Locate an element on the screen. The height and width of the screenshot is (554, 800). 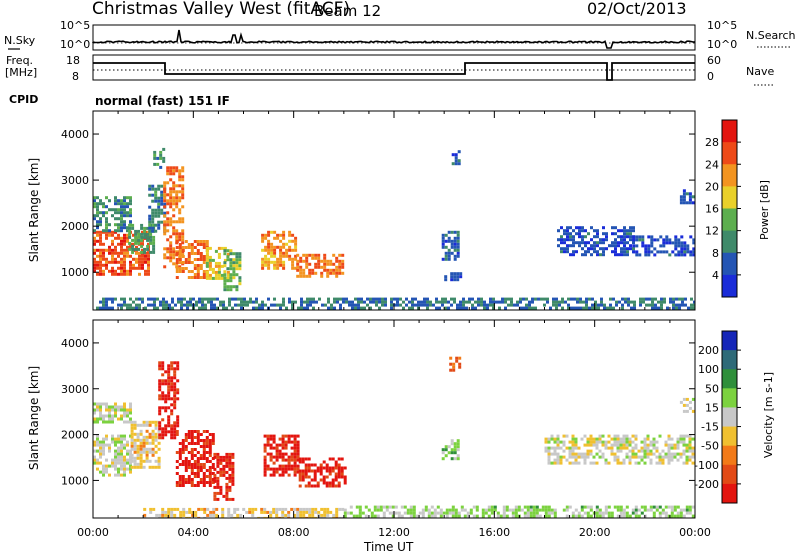
nsearch-label: N.Search is located at coordinates (771, 35).